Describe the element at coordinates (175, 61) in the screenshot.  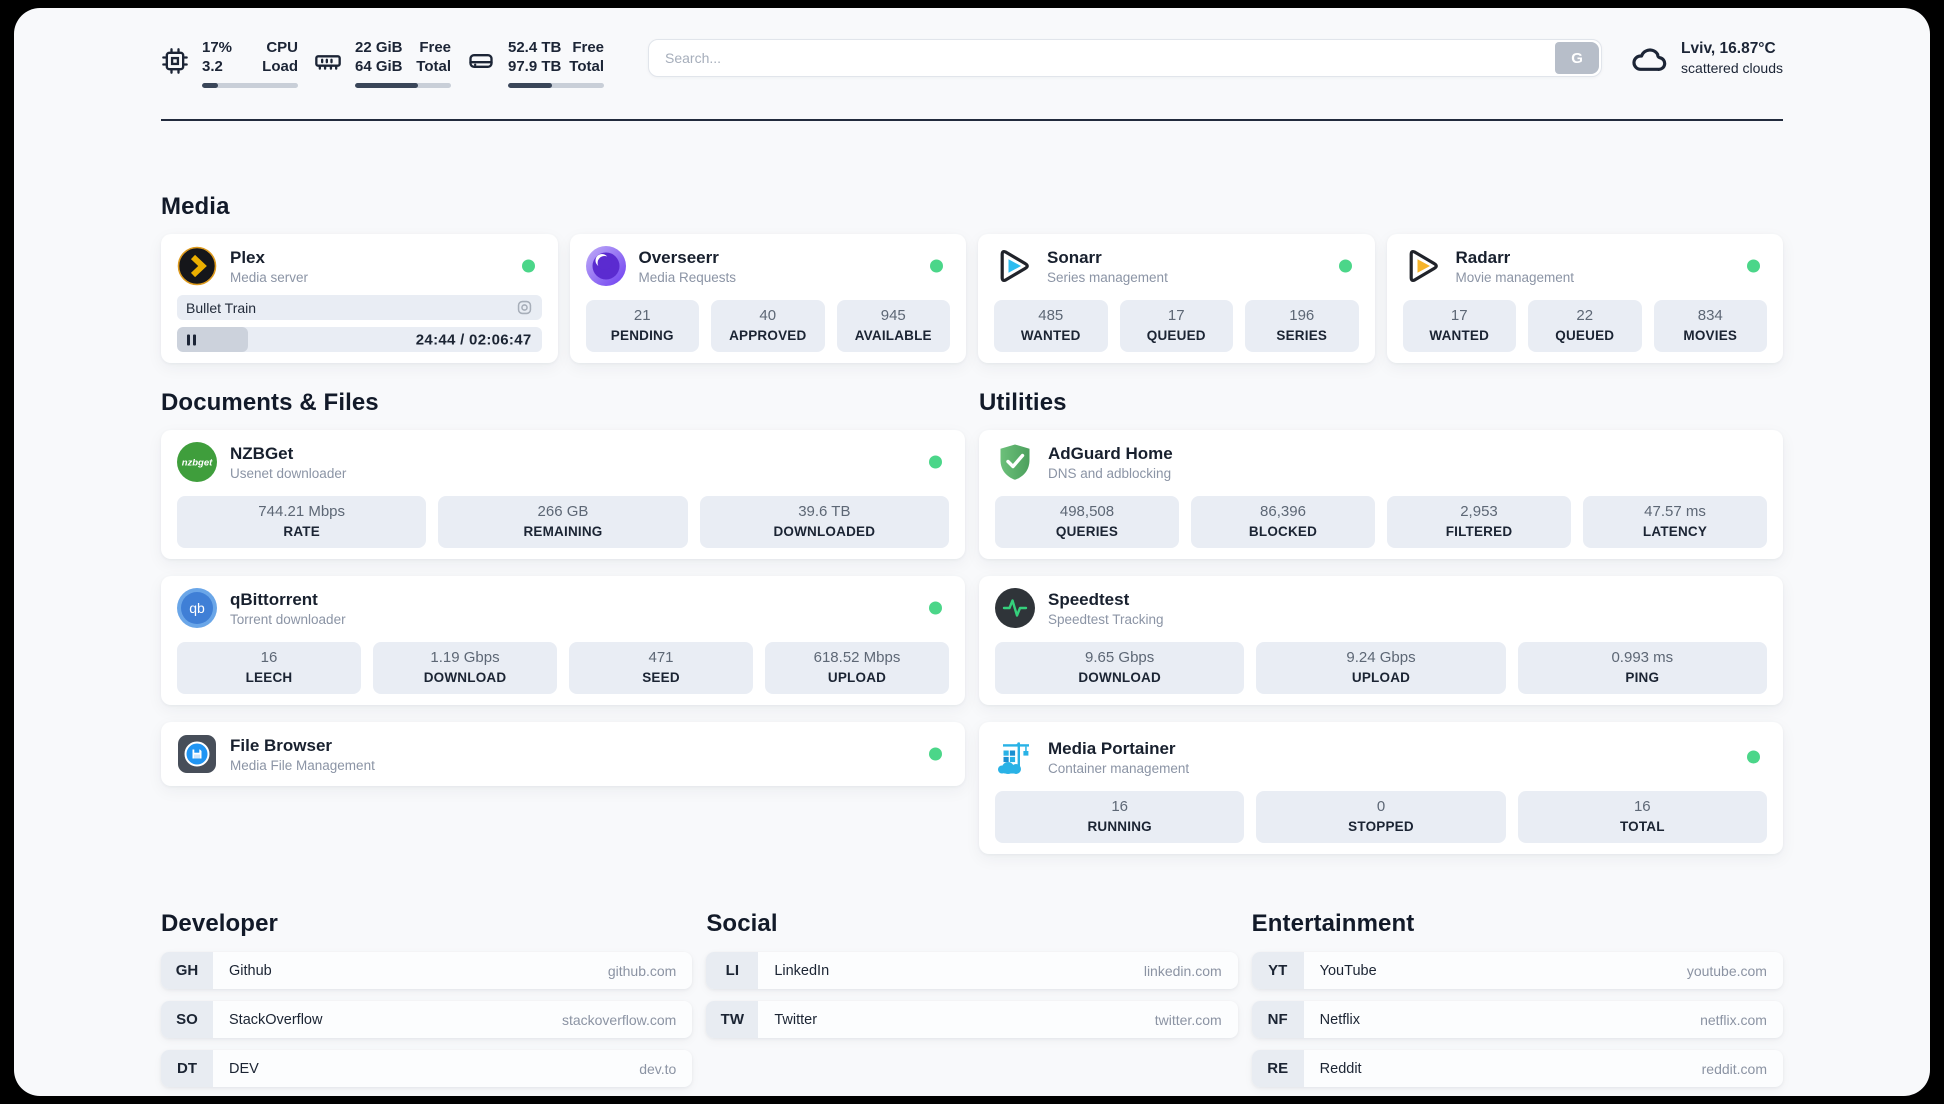
I see `cpu-icon` at that location.